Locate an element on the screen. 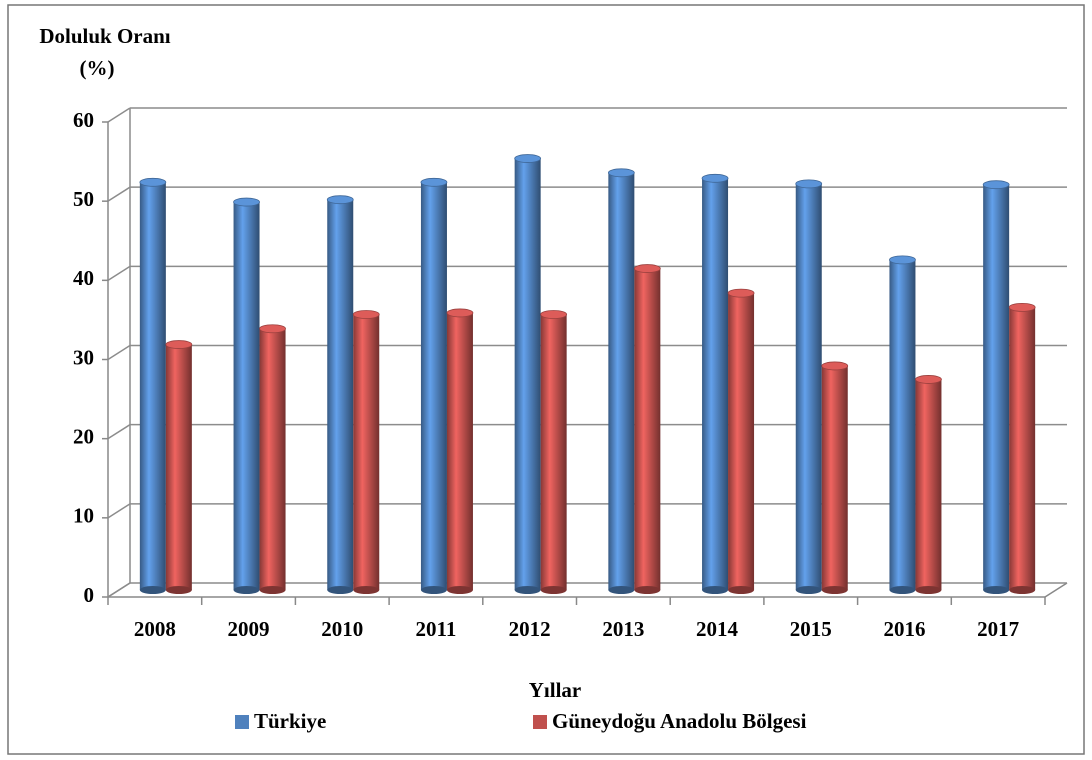 The image size is (1092, 760). x-tick-label: 2016 is located at coordinates (904, 629).